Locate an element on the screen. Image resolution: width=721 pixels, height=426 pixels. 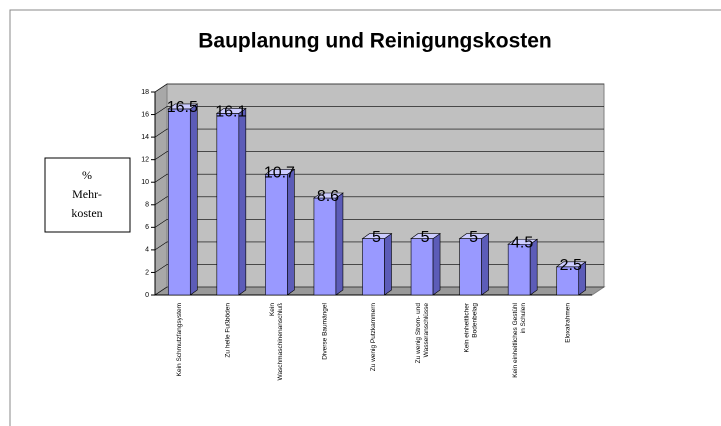
x-tick-label: Bodenbelag is located at coordinates (474, 320).